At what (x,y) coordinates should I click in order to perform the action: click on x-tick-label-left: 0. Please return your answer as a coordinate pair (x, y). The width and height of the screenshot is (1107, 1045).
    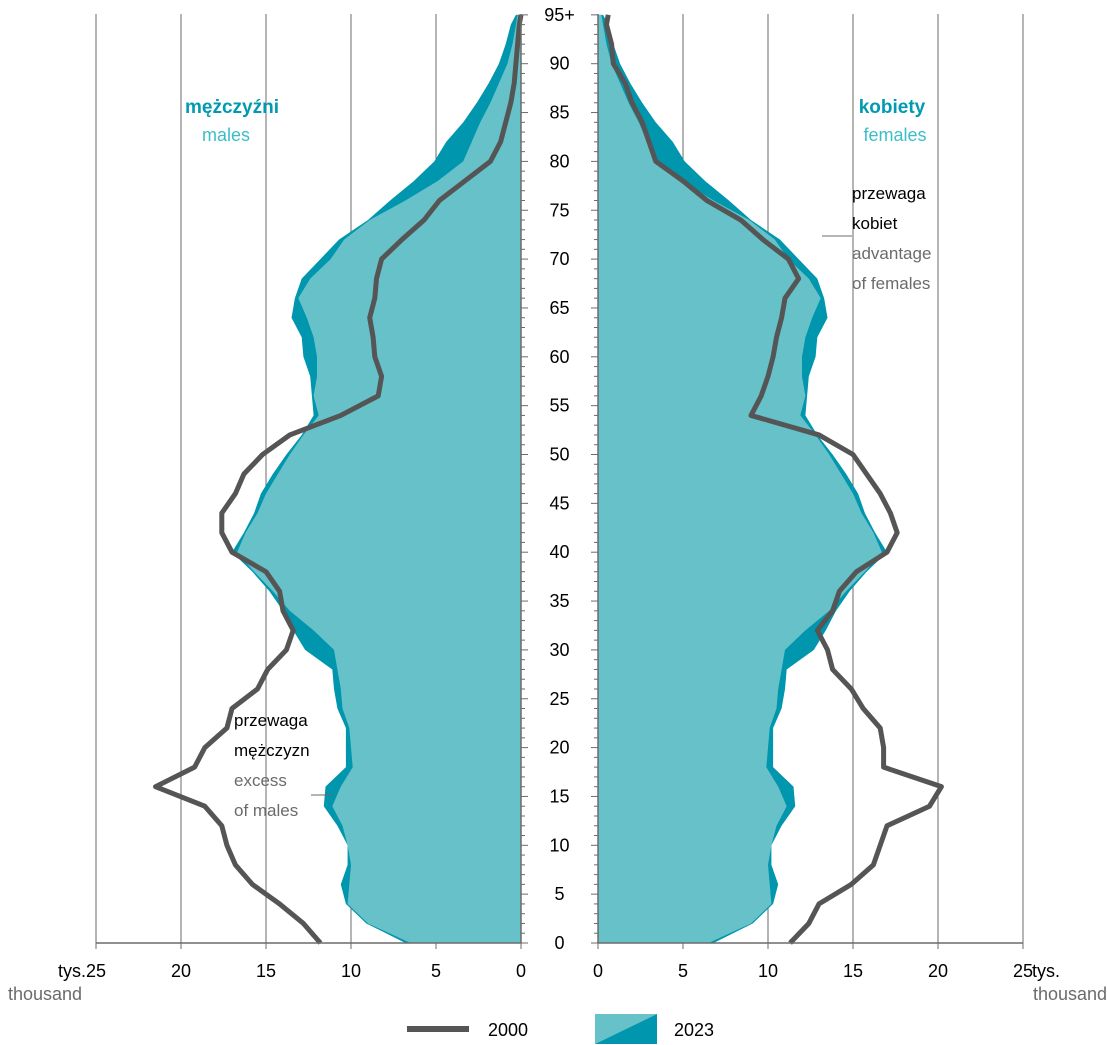
    Looking at the image, I should click on (521, 971).